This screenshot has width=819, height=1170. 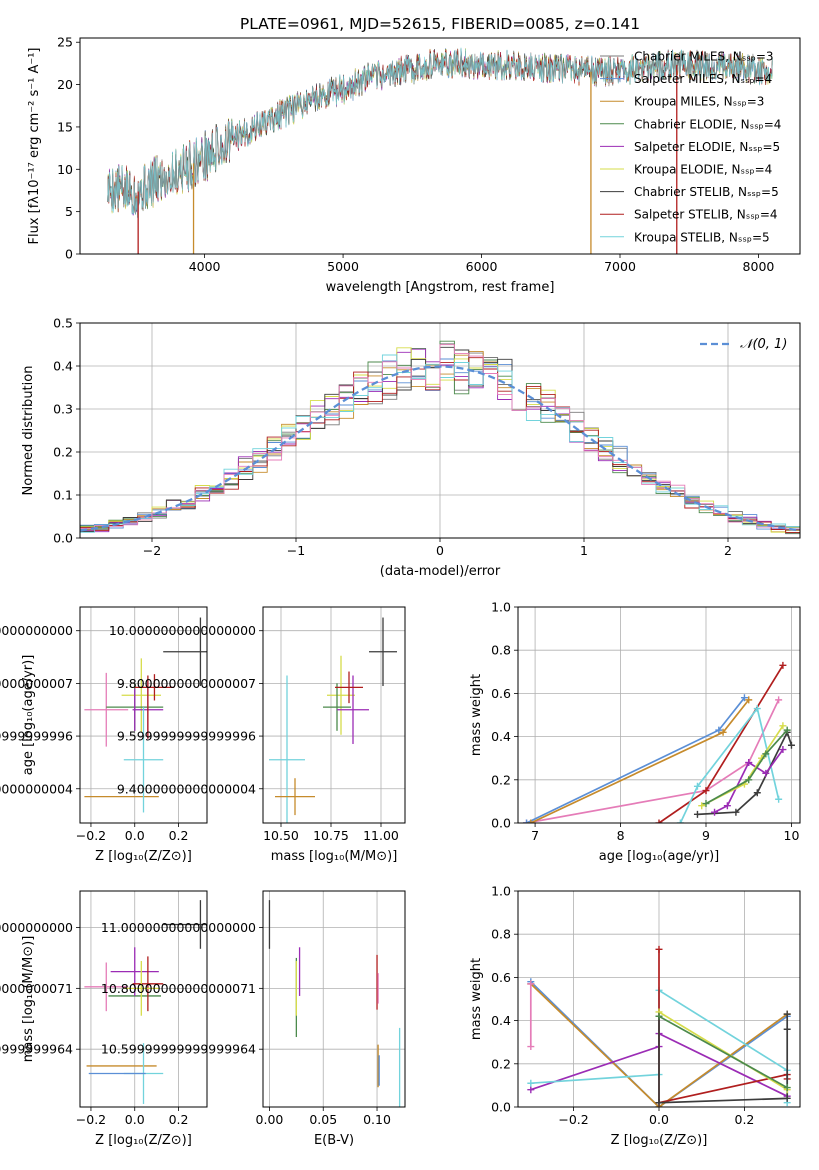 I want to click on errorbars, so click(x=145, y=715).